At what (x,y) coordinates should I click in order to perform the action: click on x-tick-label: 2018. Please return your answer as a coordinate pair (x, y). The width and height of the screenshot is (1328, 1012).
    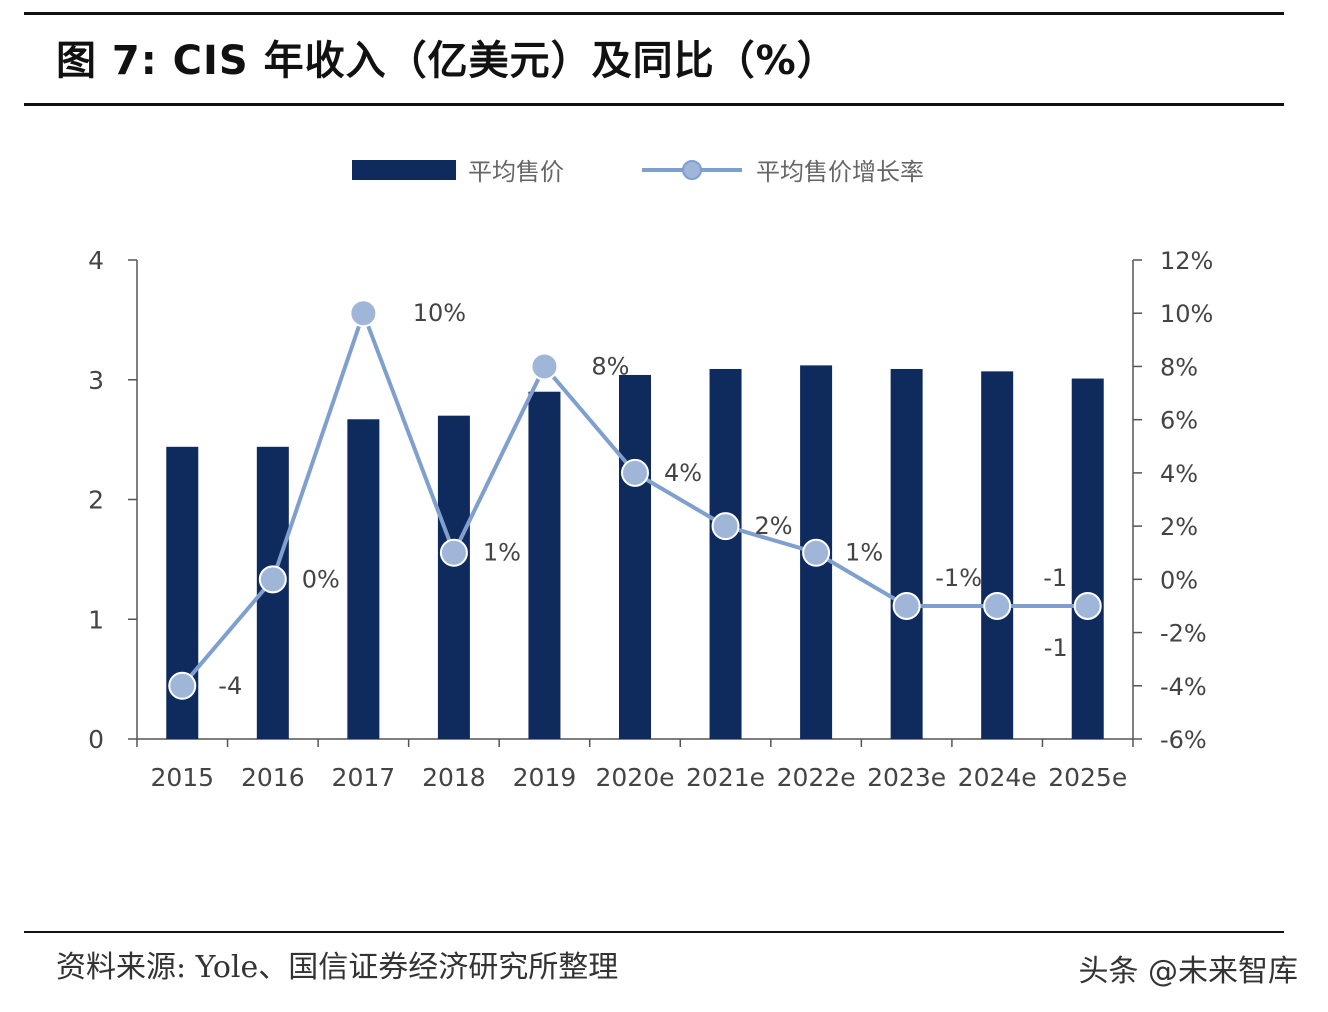
    Looking at the image, I should click on (454, 777).